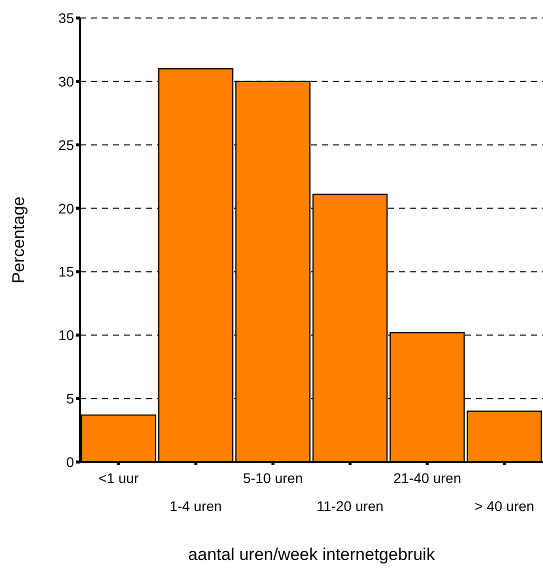  Describe the element at coordinates (66, 144) in the screenshot. I see `y-tick-label: 25` at that location.